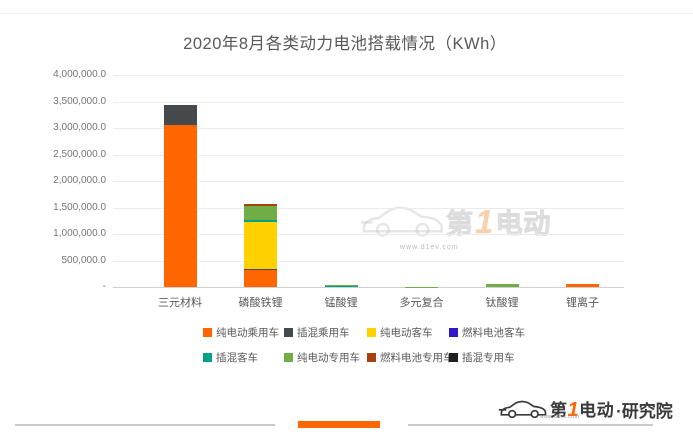 This screenshot has height=446, width=693. Describe the element at coordinates (582, 410) in the screenshot. I see `footer-brand: 第1电动` at that location.